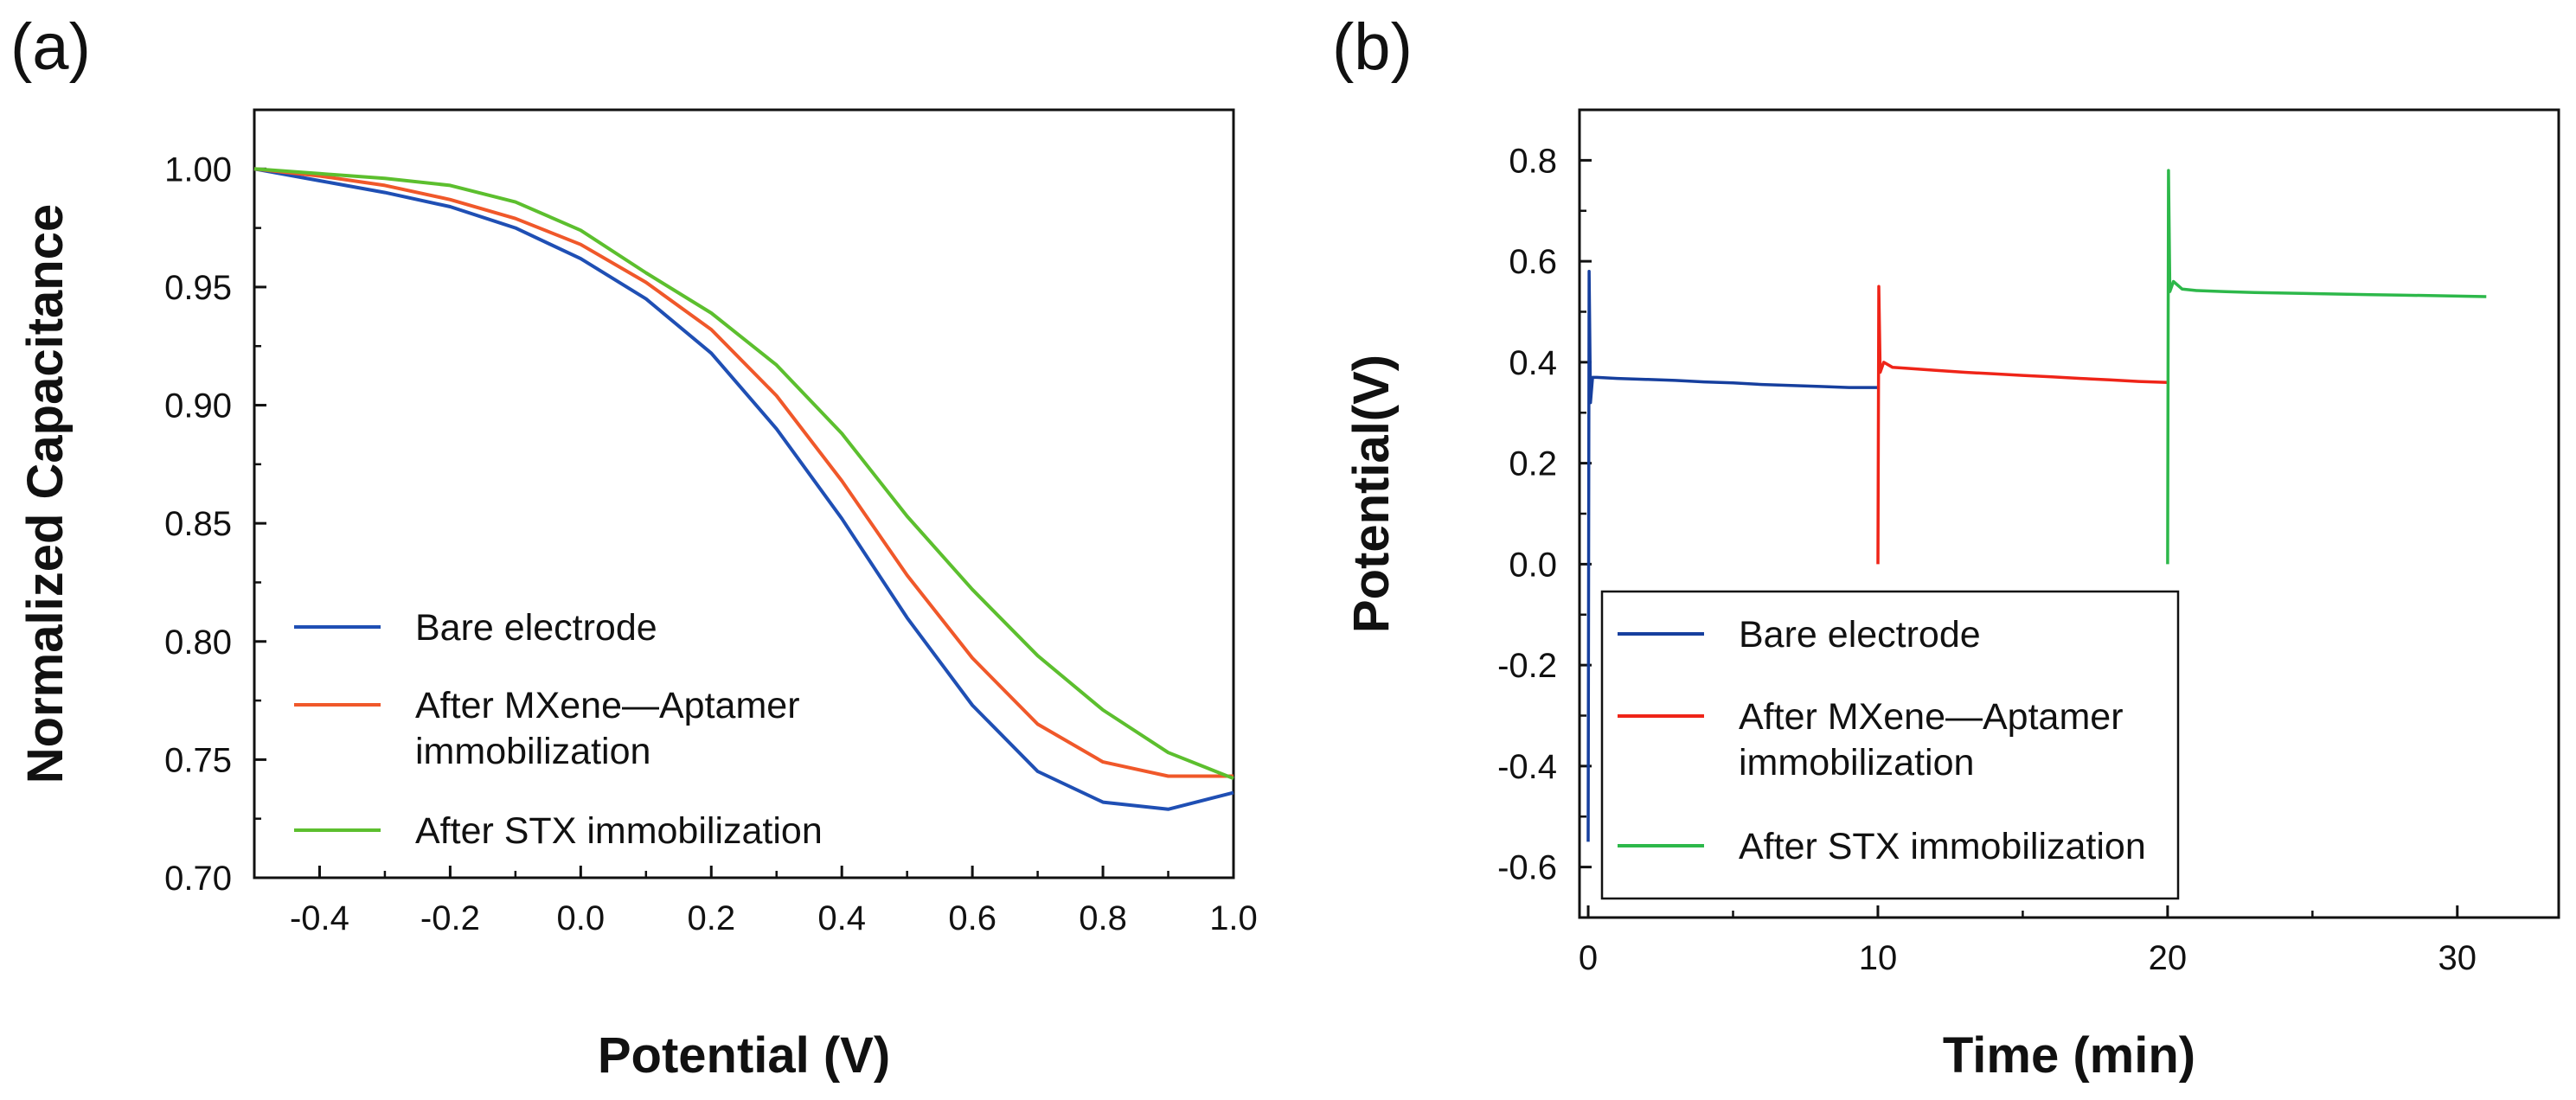  Describe the element at coordinates (1860, 635) in the screenshot. I see `panel-b-legend-label-1: Bare electrode` at that location.